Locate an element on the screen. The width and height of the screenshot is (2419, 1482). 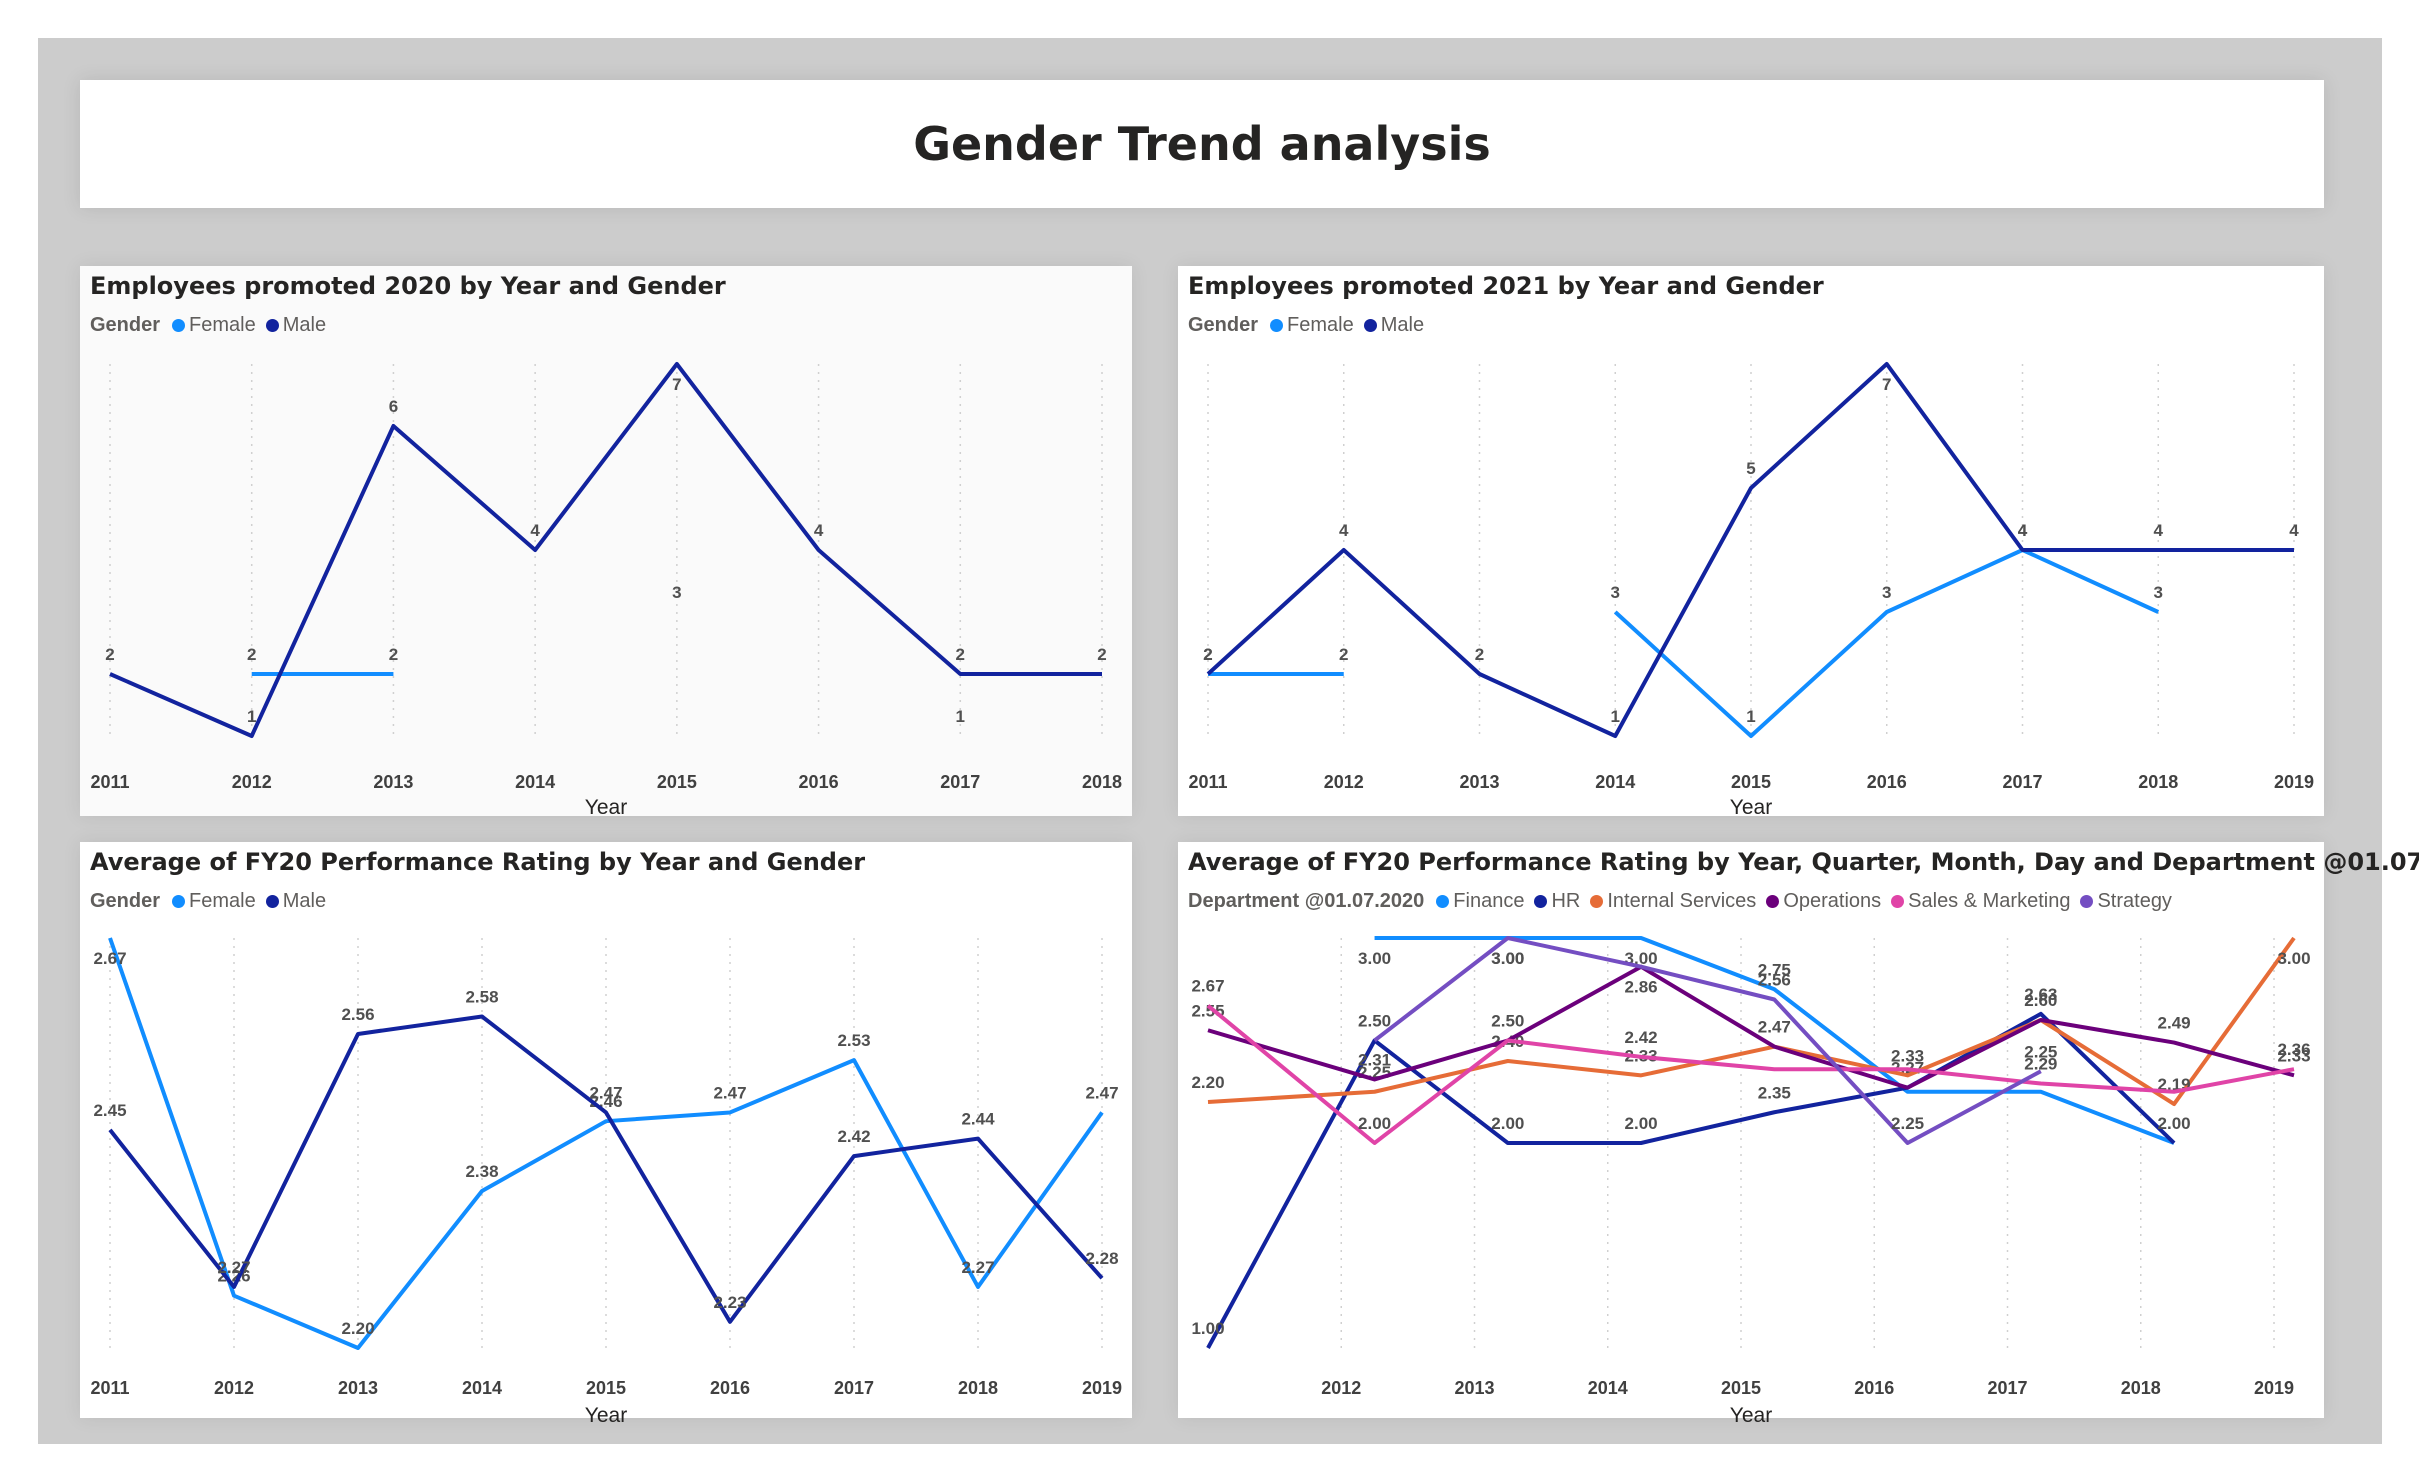
data-label: 5 is located at coordinates (1750, 468).